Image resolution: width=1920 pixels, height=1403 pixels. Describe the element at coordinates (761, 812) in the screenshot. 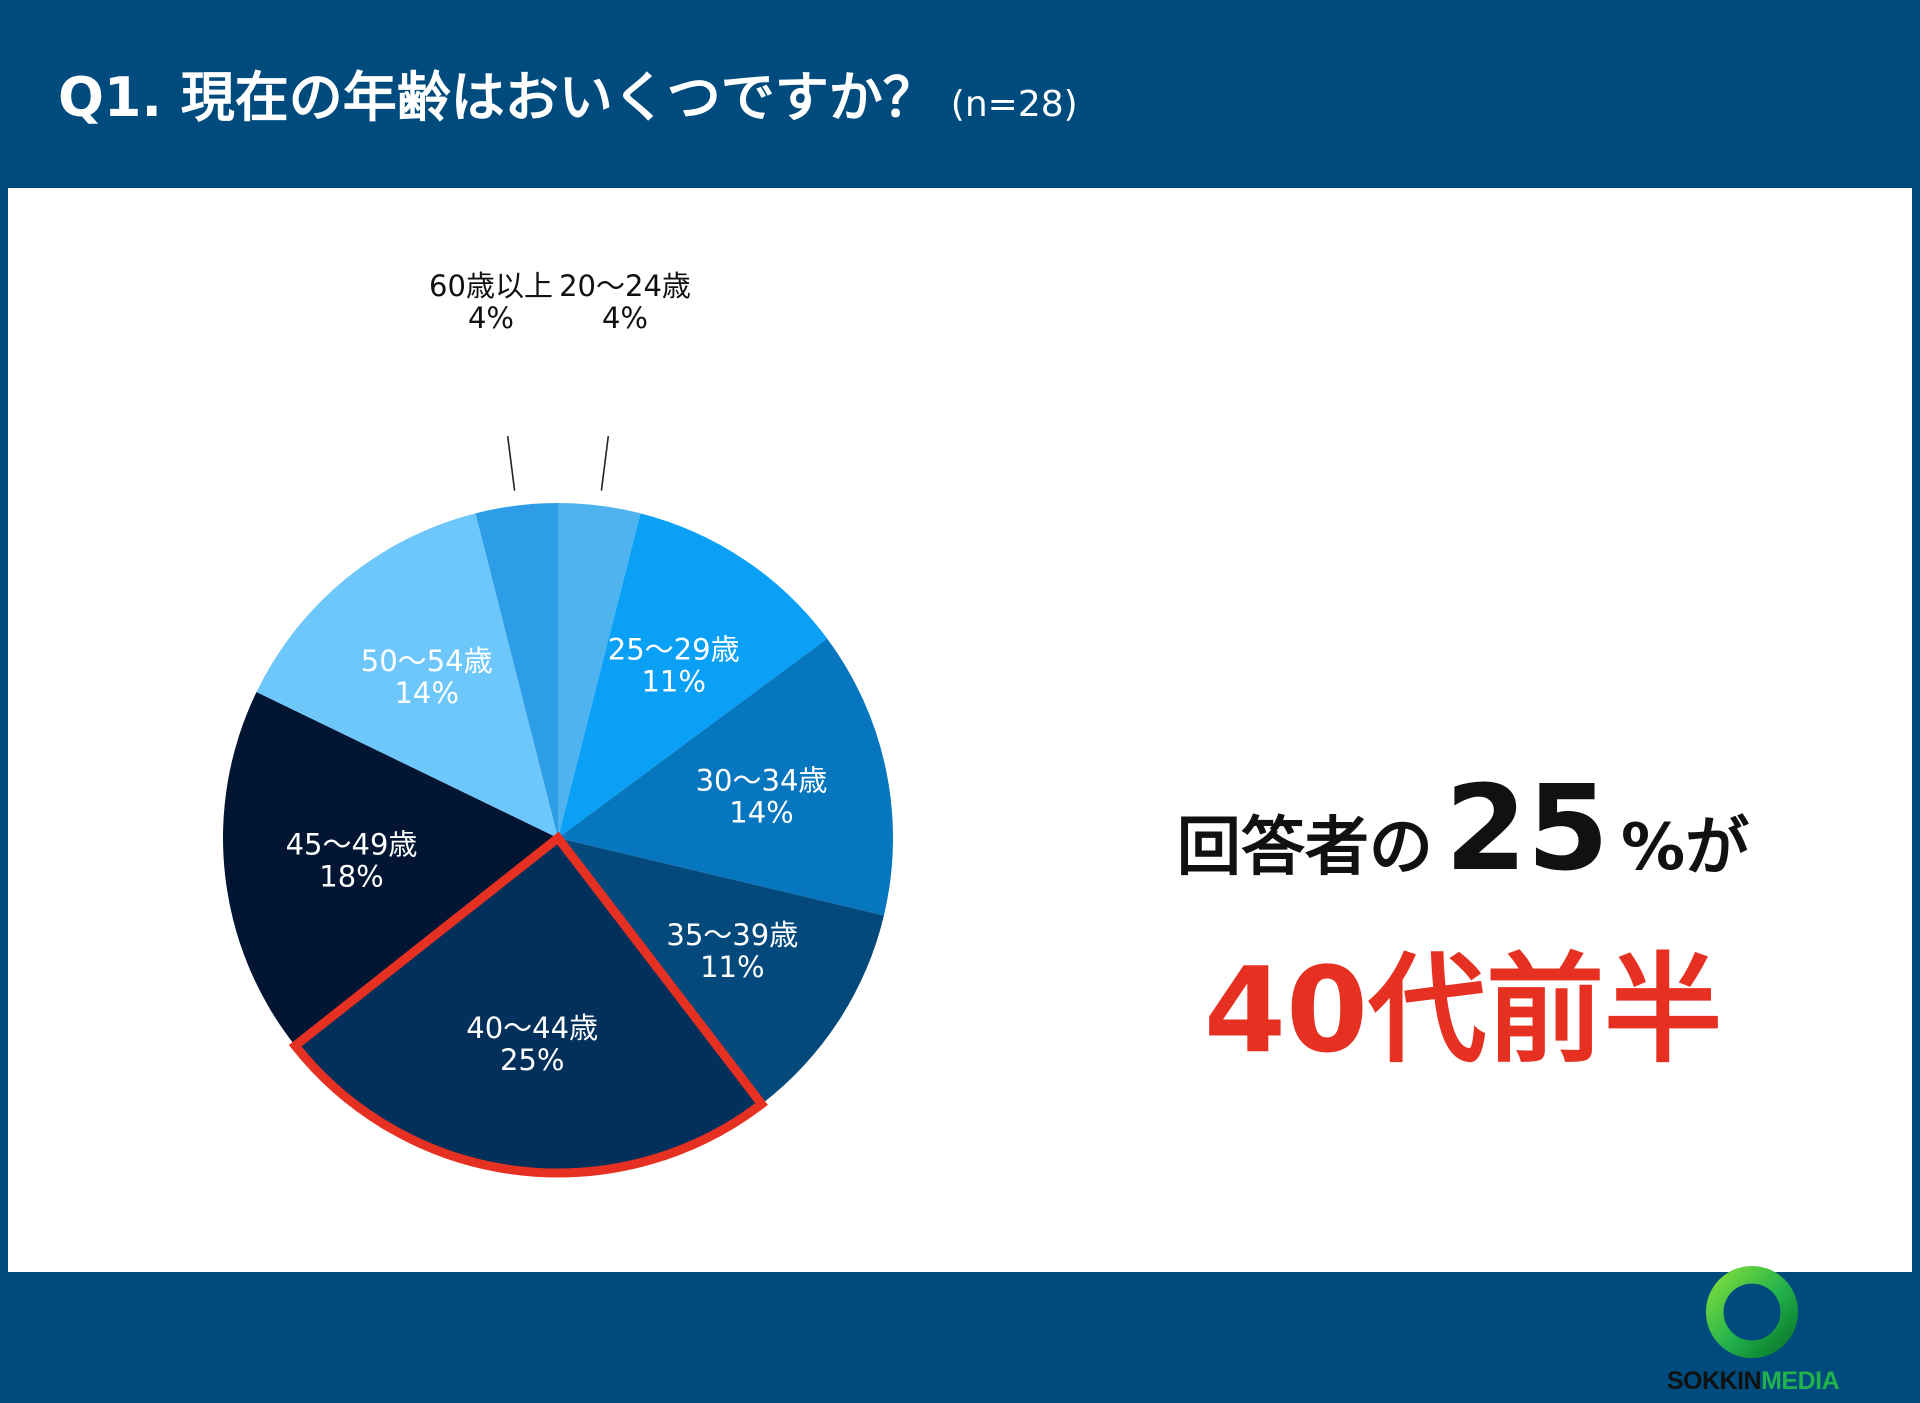

I see `slice-percent-30-34: 14%` at that location.